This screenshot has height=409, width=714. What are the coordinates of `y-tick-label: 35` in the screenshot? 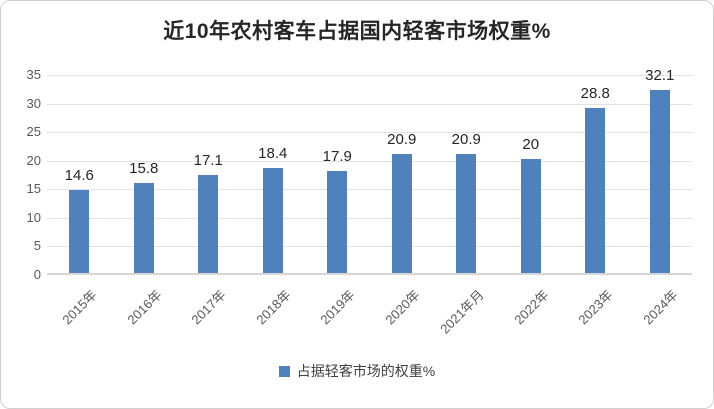 It's located at (33, 74).